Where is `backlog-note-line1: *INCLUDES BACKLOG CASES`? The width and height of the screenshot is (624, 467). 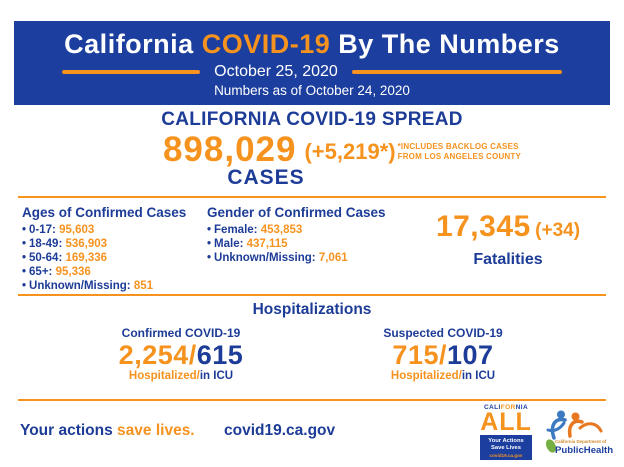
backlog-note-line1: *INCLUDES BACKLOG CASES is located at coordinates (458, 146).